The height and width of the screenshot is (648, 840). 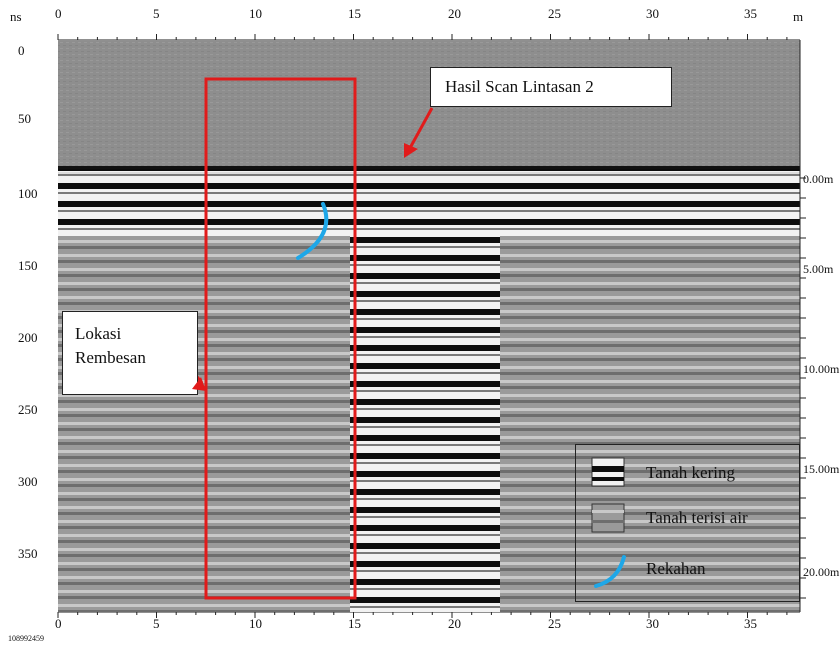 I want to click on bottom-tick-label: 10, so click(x=255, y=623).